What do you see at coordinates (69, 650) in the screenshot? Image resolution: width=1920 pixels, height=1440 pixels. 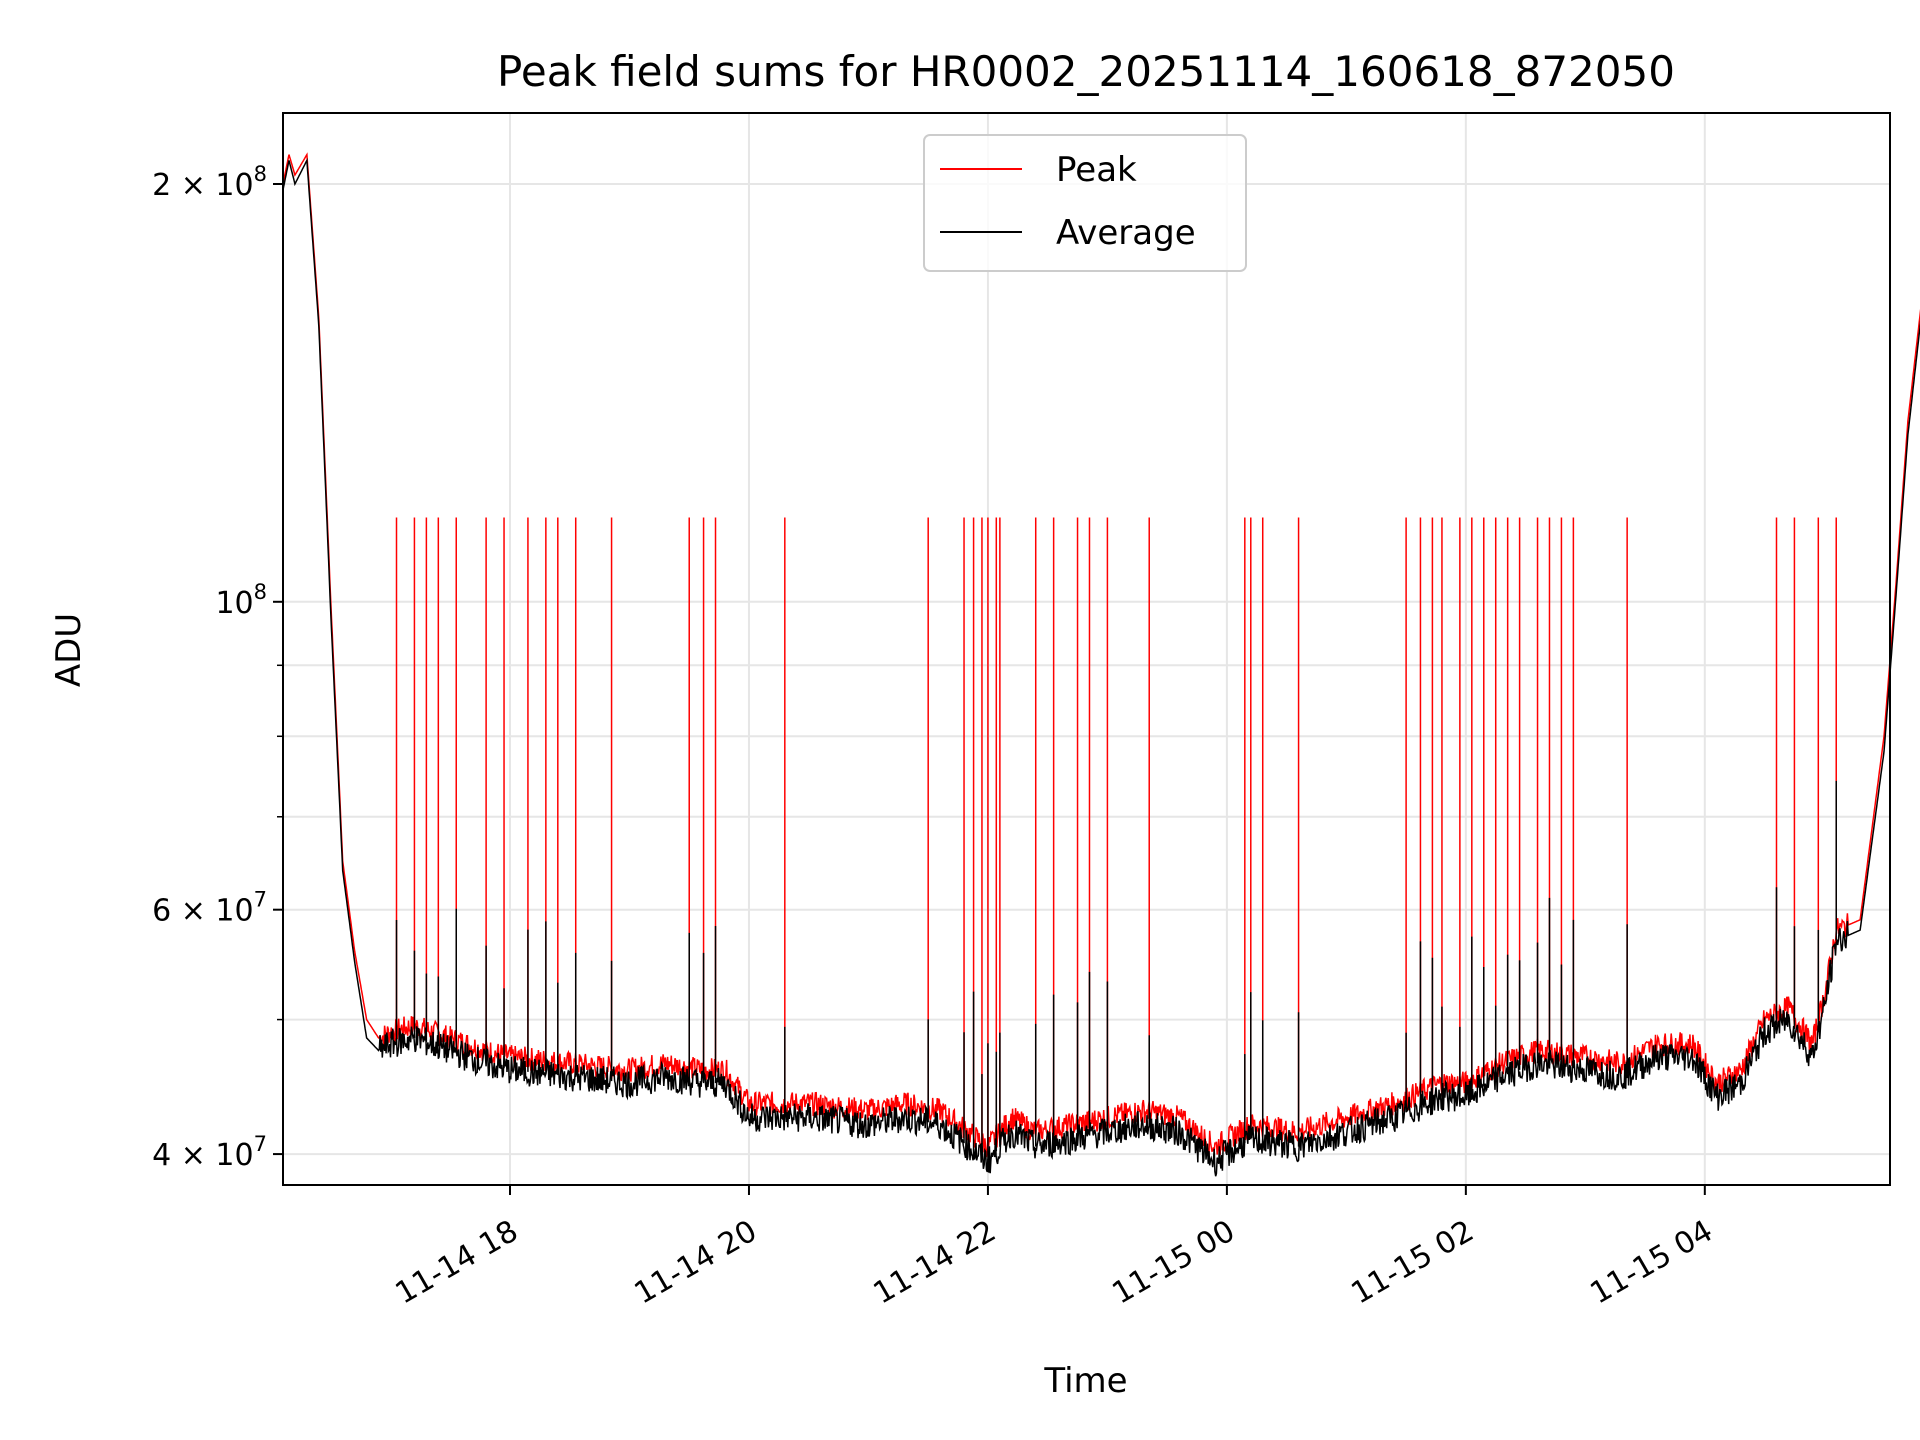 I see `y-axis-title: ADU` at bounding box center [69, 650].